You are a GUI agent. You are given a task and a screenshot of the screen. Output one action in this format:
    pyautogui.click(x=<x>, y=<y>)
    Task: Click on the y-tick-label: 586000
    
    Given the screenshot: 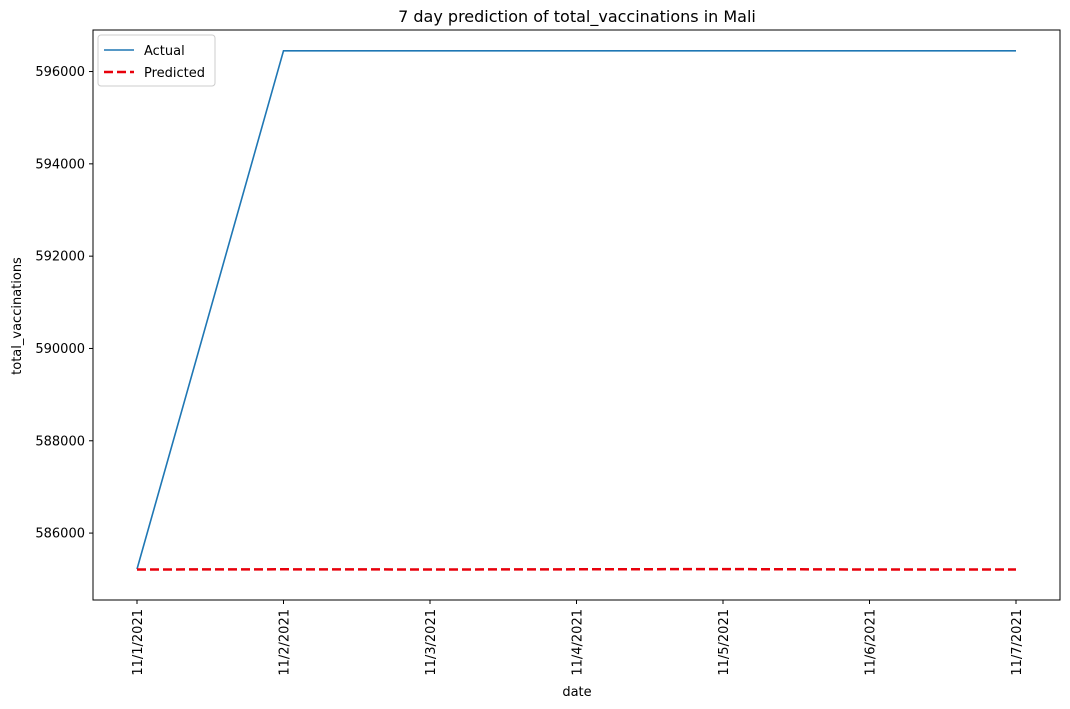 What is the action you would take?
    pyautogui.click(x=60, y=534)
    